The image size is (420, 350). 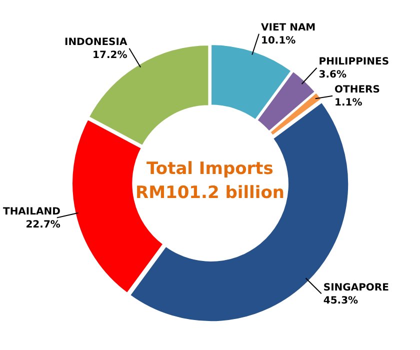 What do you see at coordinates (357, 90) in the screenshot?
I see `slice-label: OTHERS` at bounding box center [357, 90].